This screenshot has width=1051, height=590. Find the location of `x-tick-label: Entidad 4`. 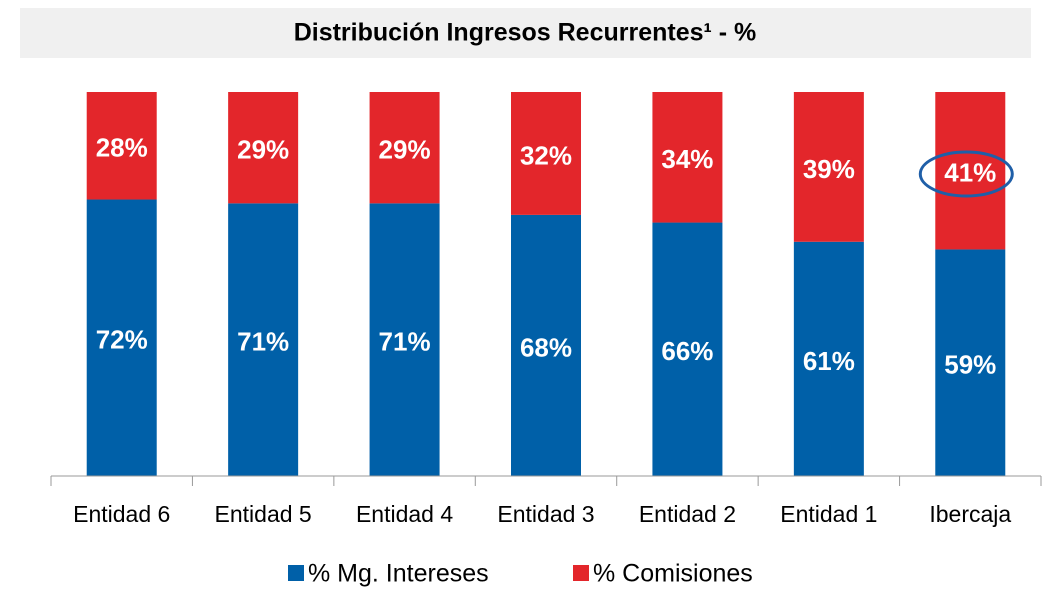

x-tick-label: Entidad 4 is located at coordinates (404, 514).